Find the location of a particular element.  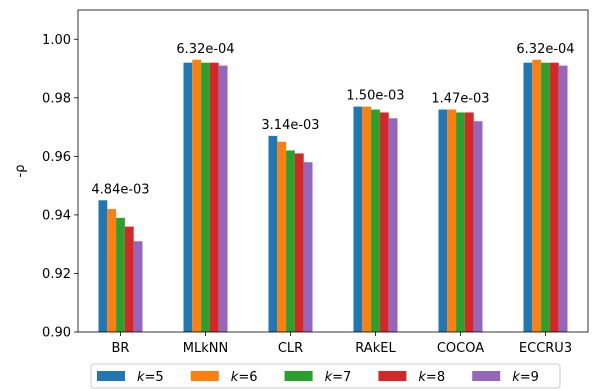

bar-mlknn-k5 is located at coordinates (188, 197).